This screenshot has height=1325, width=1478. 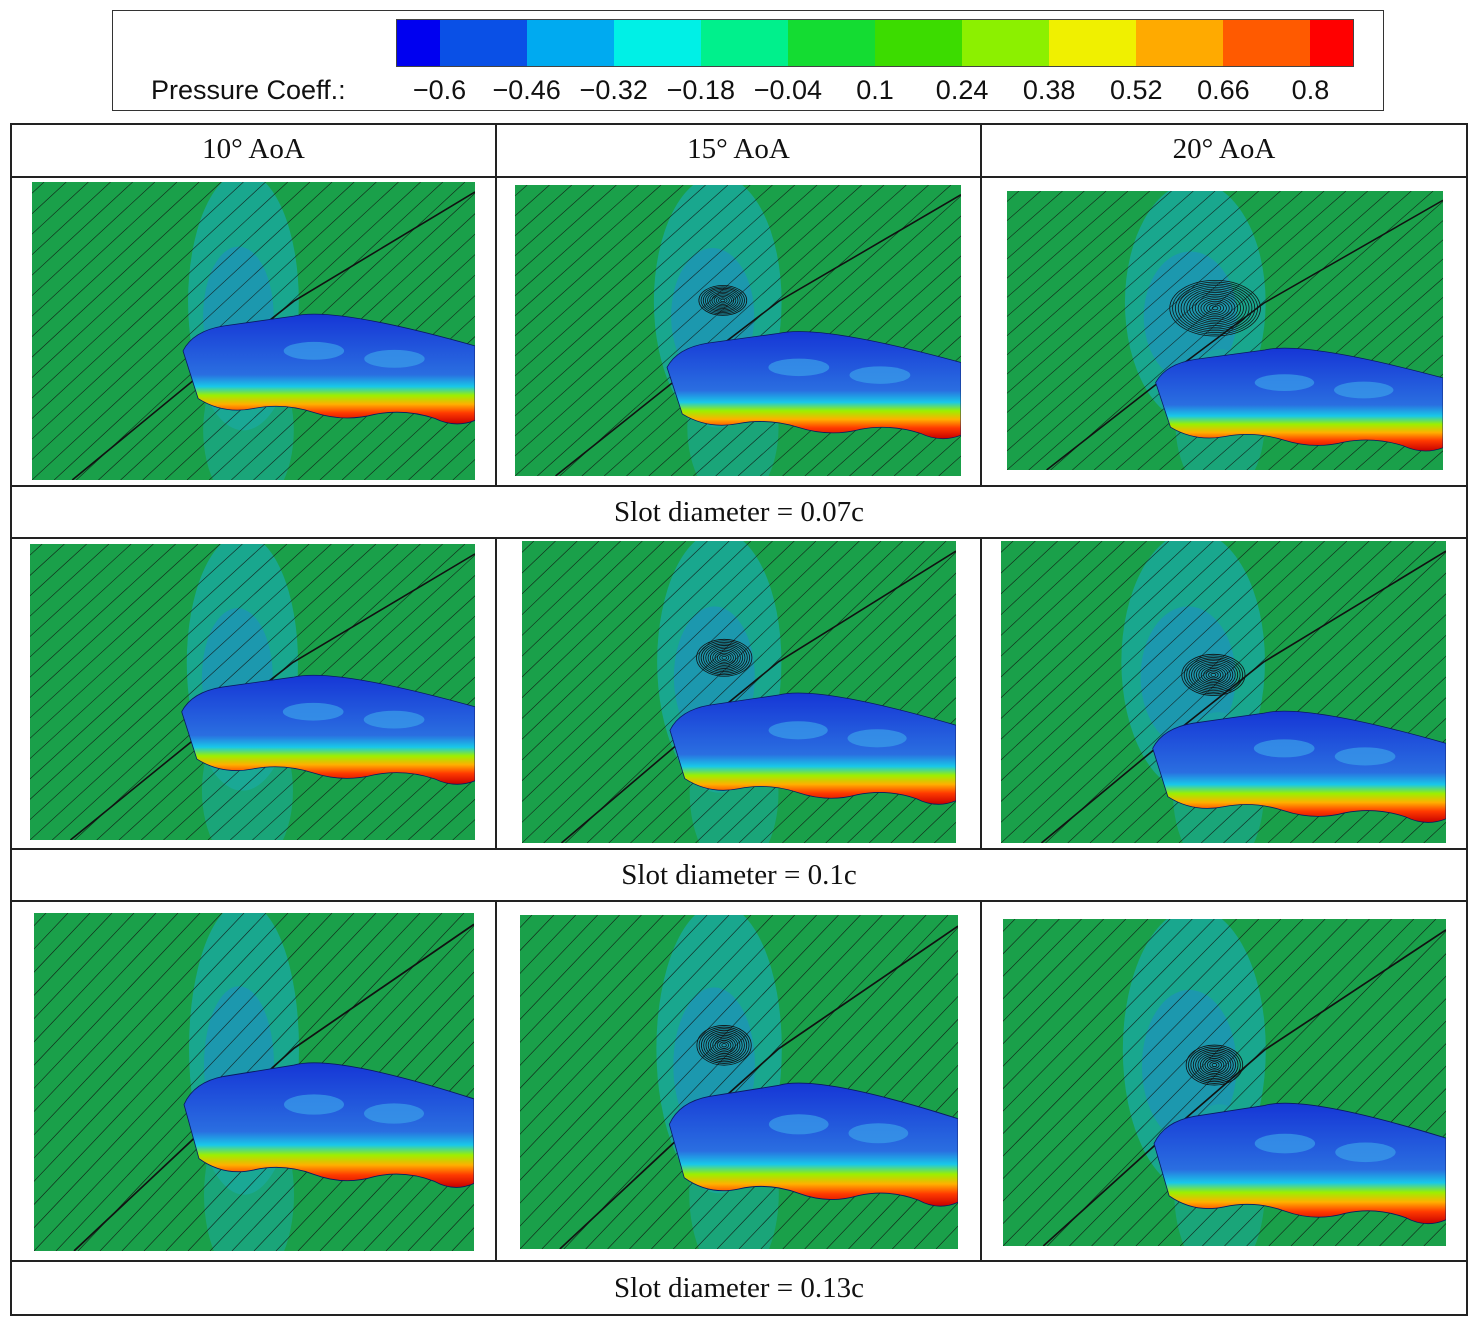 What do you see at coordinates (875, 90) in the screenshot?
I see `colorbar-tick-label: 0.1` at bounding box center [875, 90].